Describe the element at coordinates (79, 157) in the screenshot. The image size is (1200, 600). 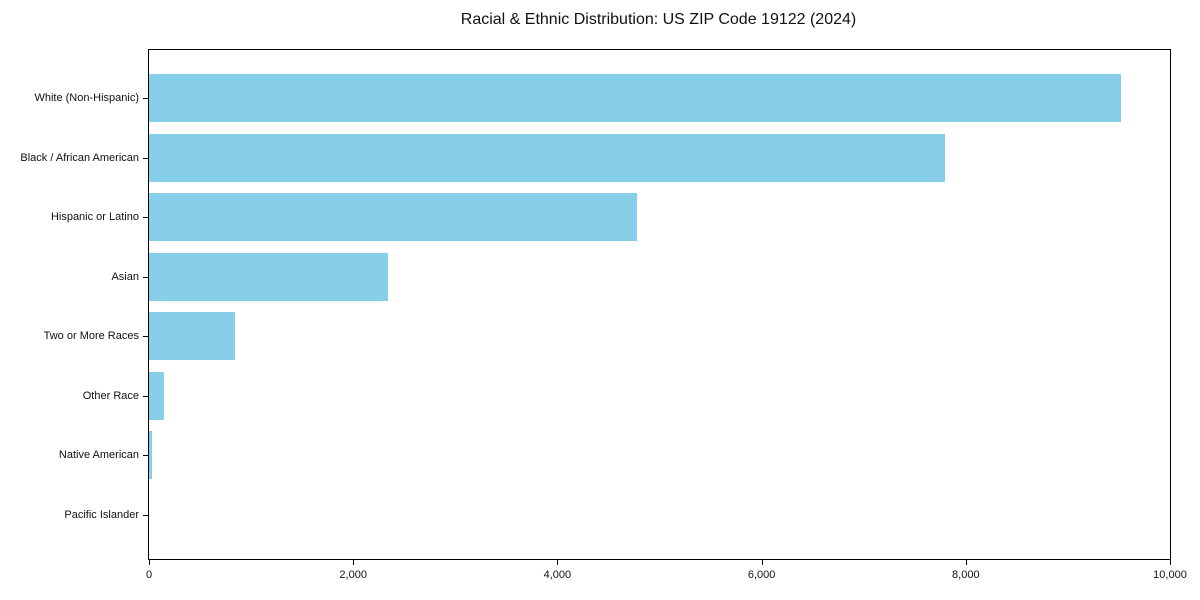
I see `y-tick-label: Black / African American` at that location.